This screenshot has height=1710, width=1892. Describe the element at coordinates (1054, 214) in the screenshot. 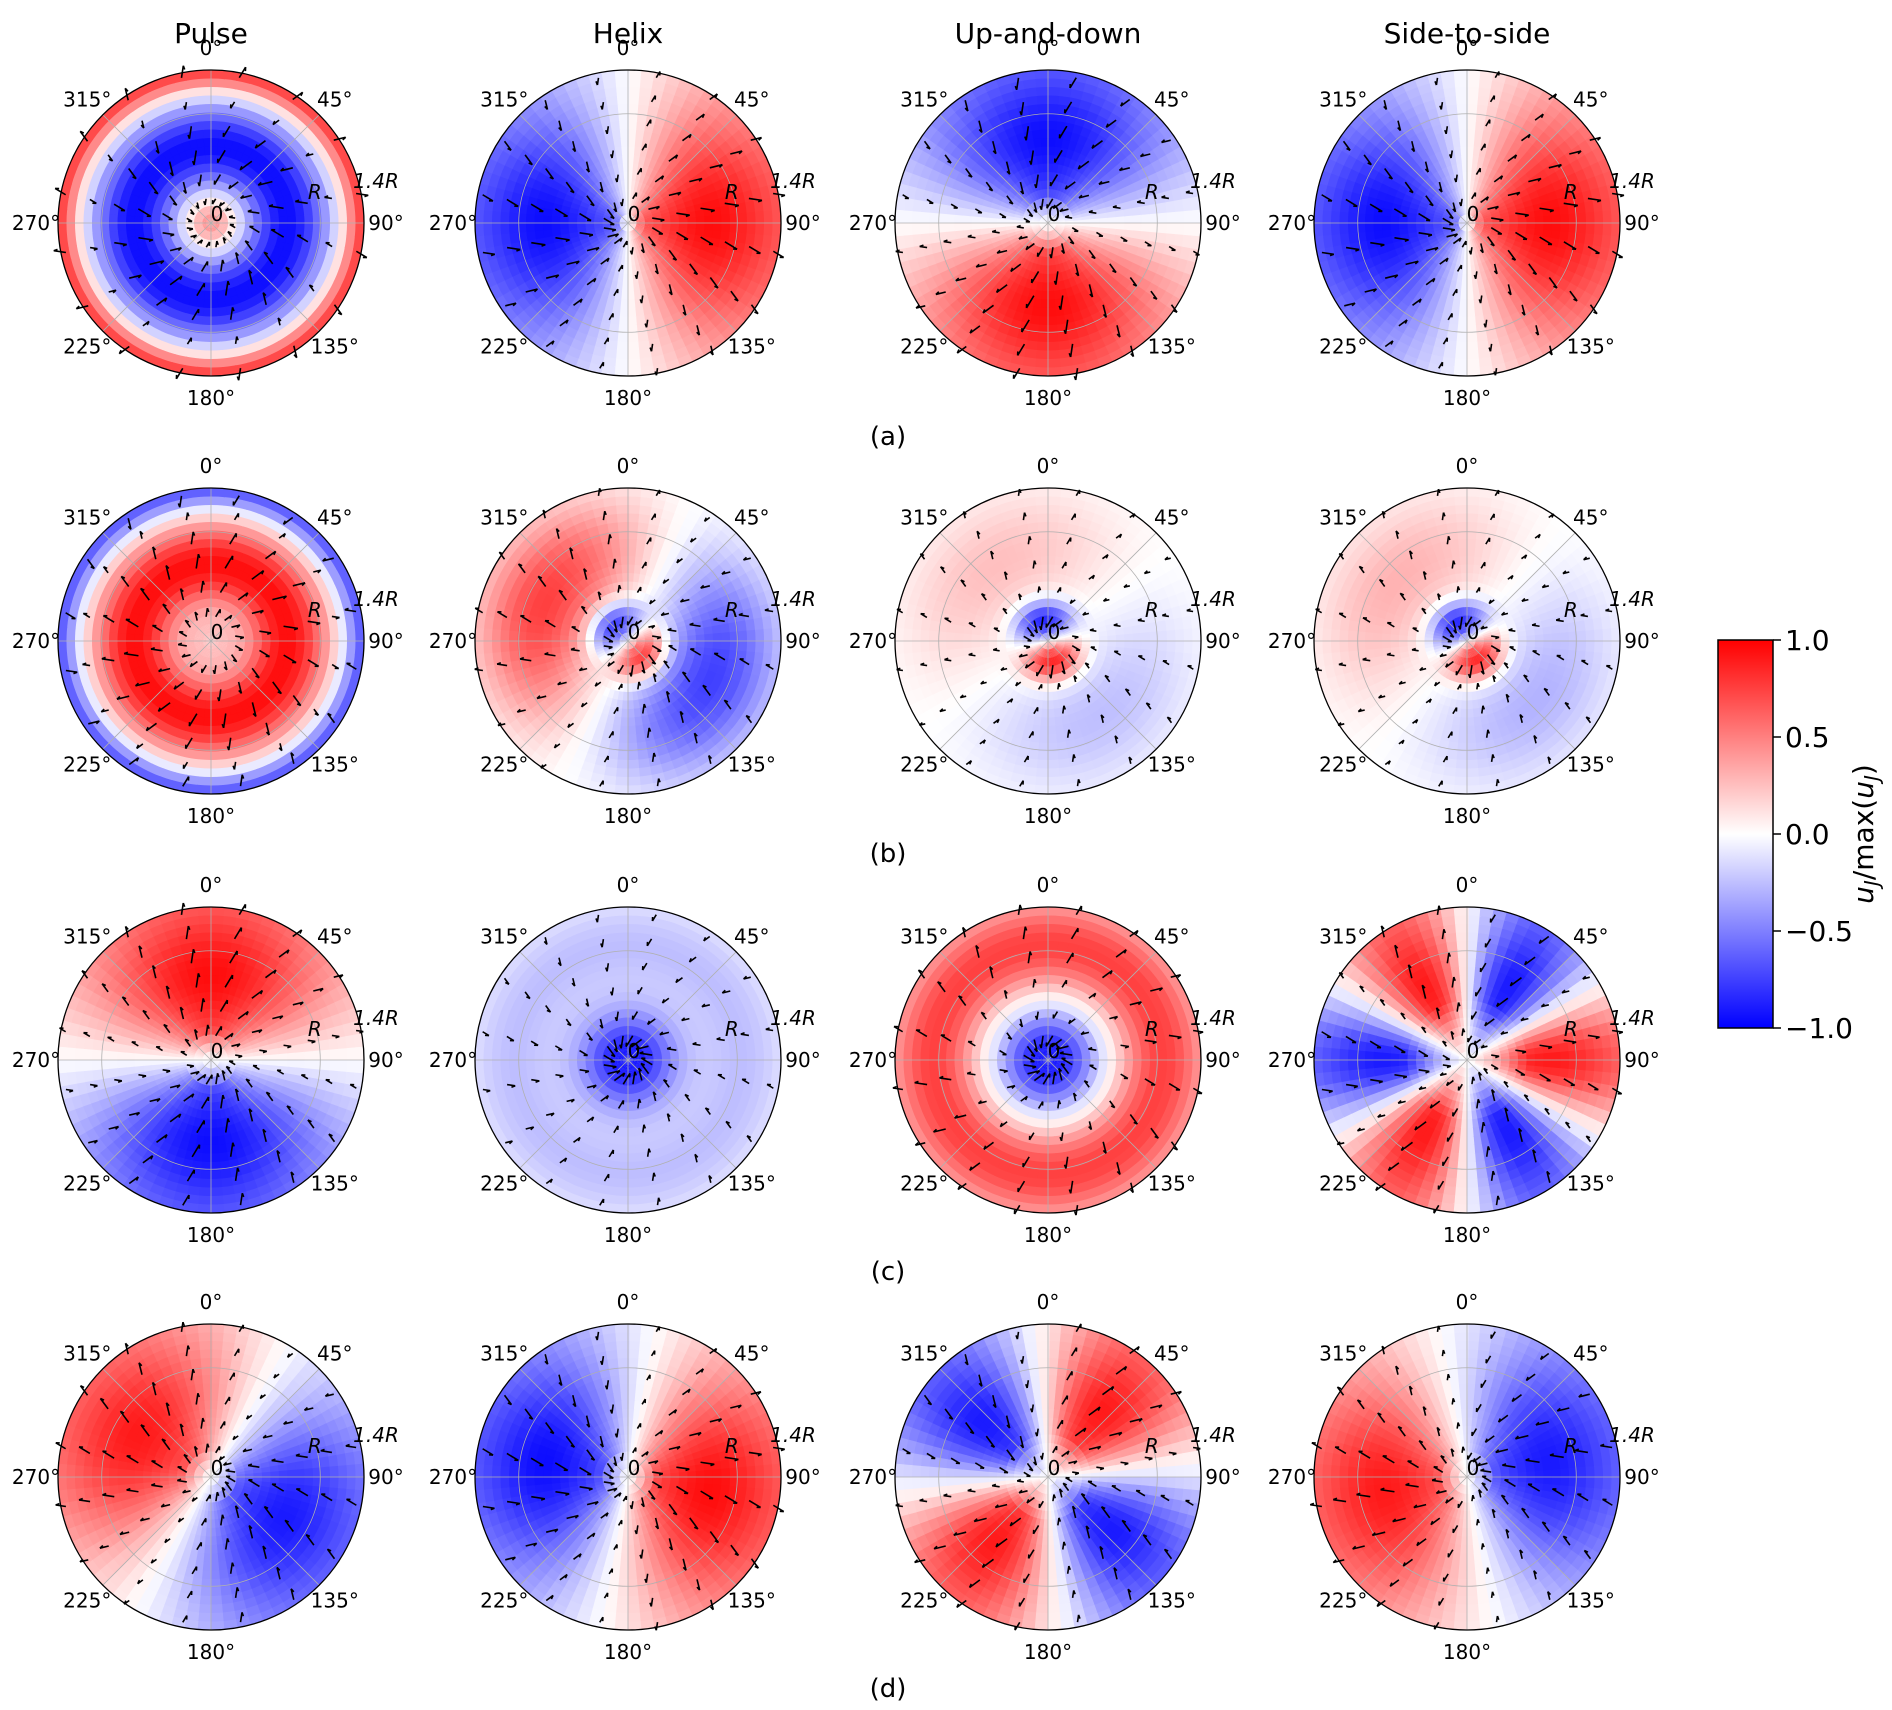

I see `radial-tick-label: 0` at that location.